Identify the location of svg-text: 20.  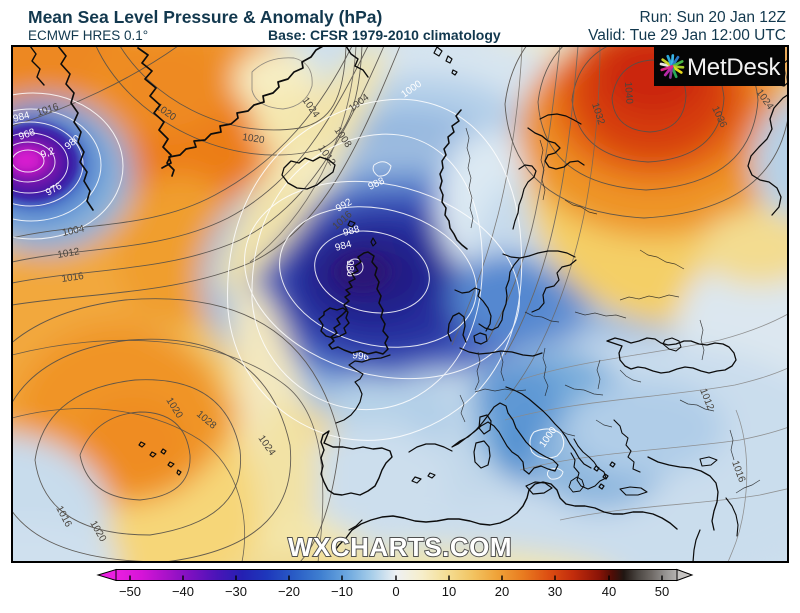
(502, 591).